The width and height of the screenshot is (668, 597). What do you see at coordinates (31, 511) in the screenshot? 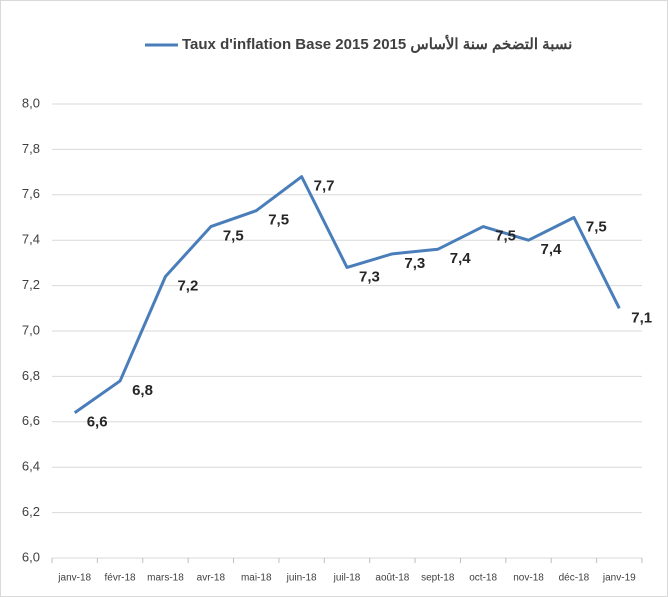
I see `y-tick-label: 6,2` at bounding box center [31, 511].